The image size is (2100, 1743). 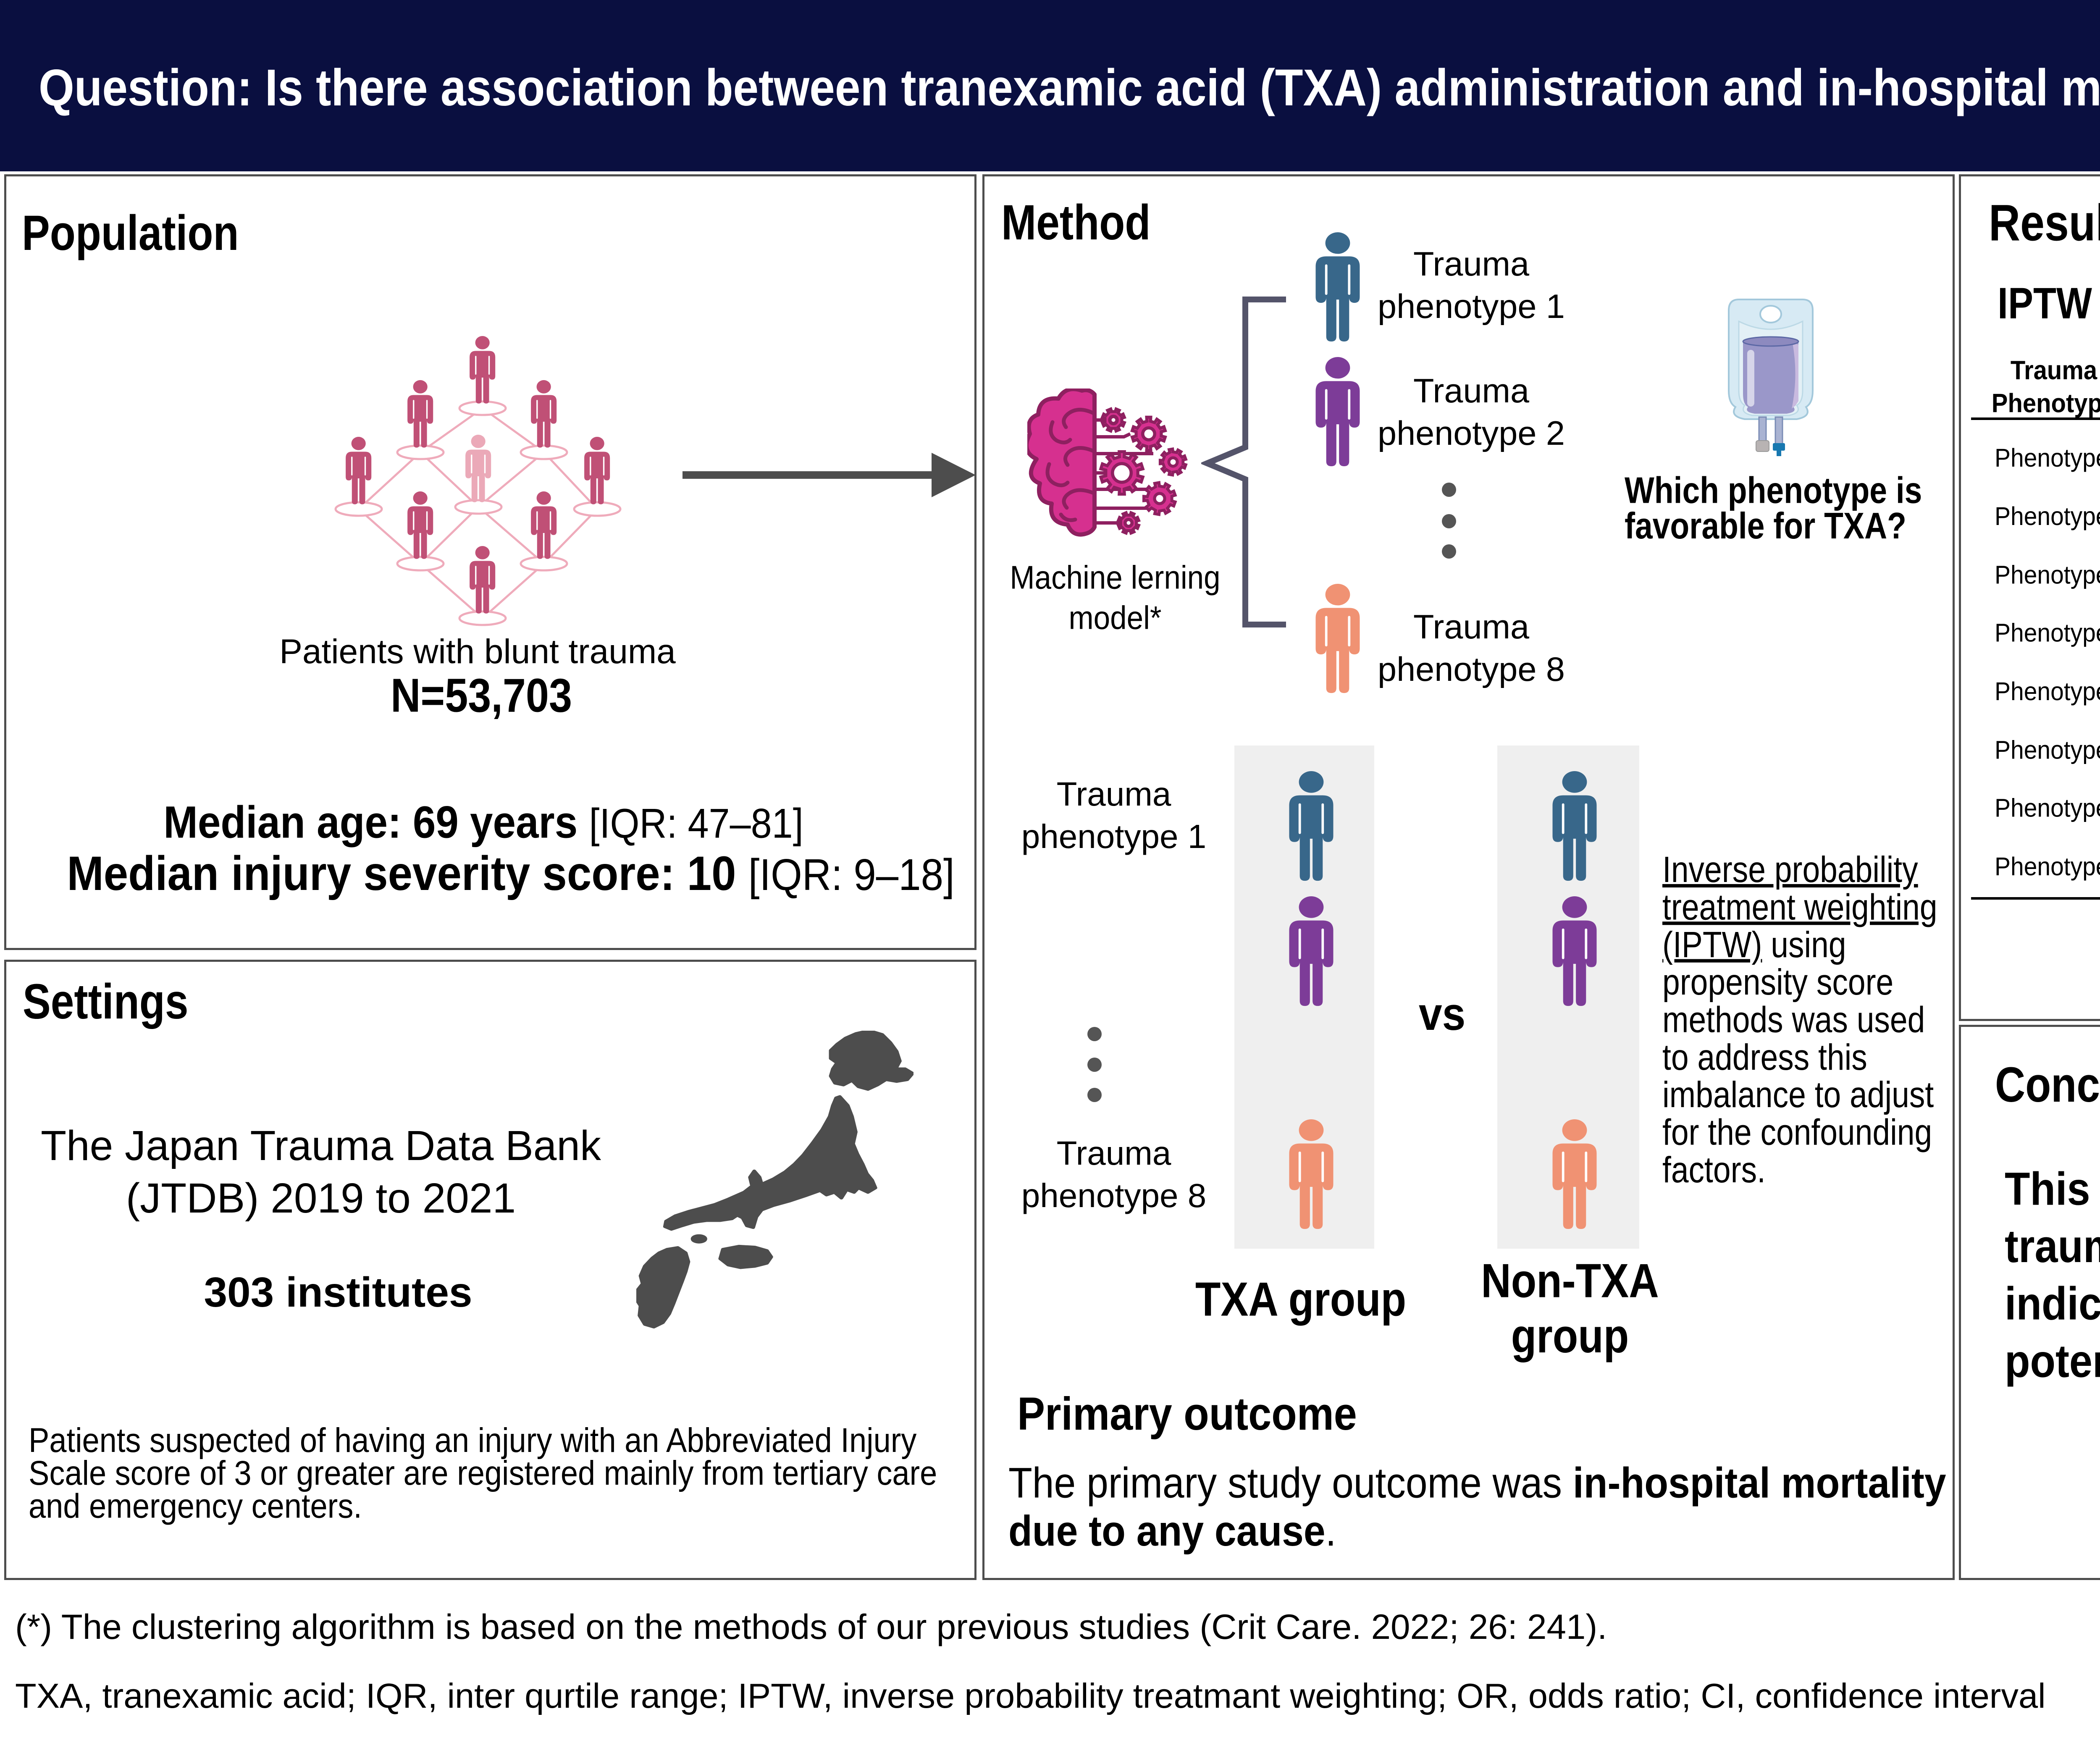 What do you see at coordinates (2047, 574) in the screenshot?
I see `svg-text: Phenotype 3` at bounding box center [2047, 574].